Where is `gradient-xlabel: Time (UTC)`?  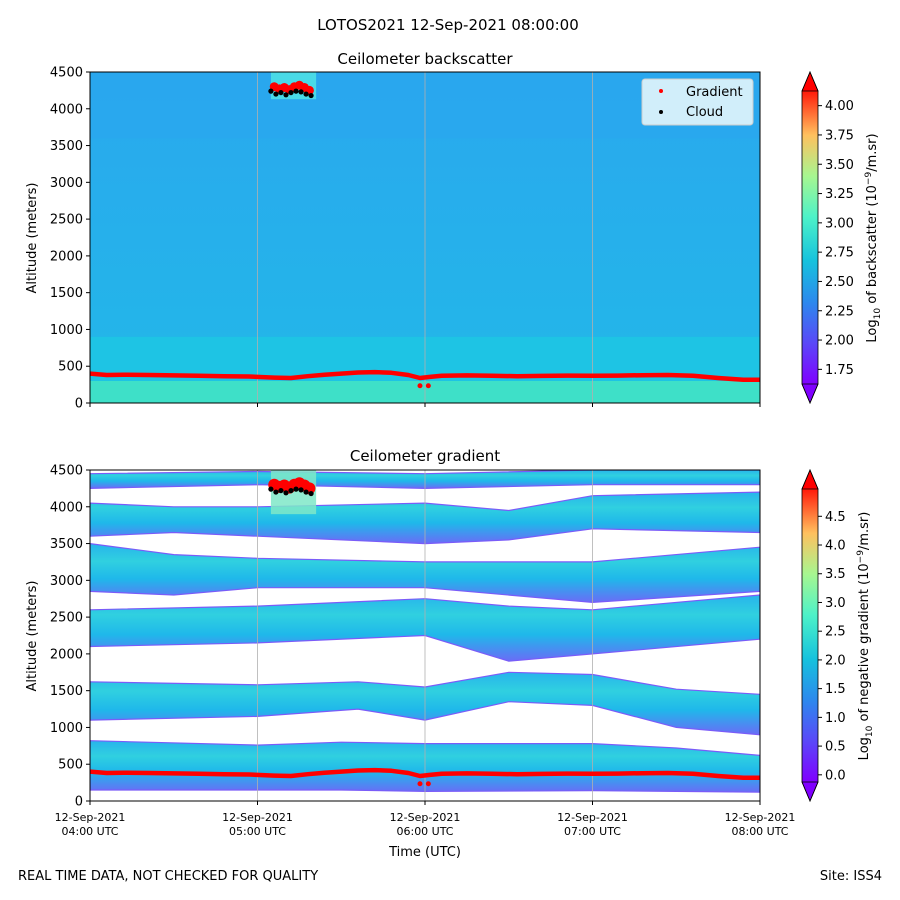
gradient-xlabel: Time (UTC) is located at coordinates (424, 852).